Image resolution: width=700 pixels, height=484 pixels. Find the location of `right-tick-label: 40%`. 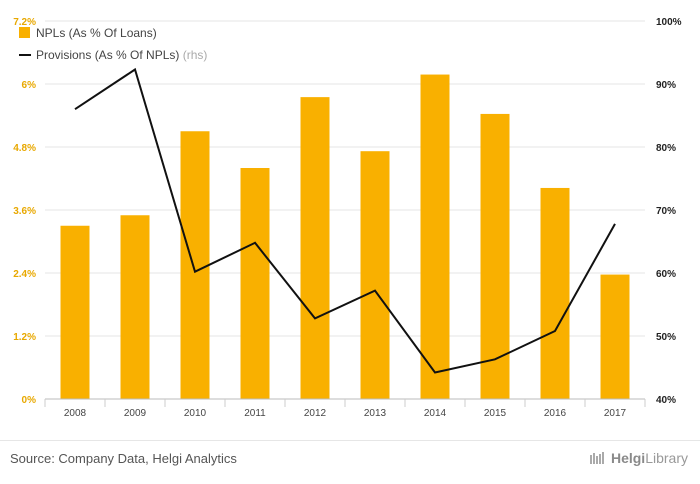

right-tick-label: 40% is located at coordinates (666, 400).